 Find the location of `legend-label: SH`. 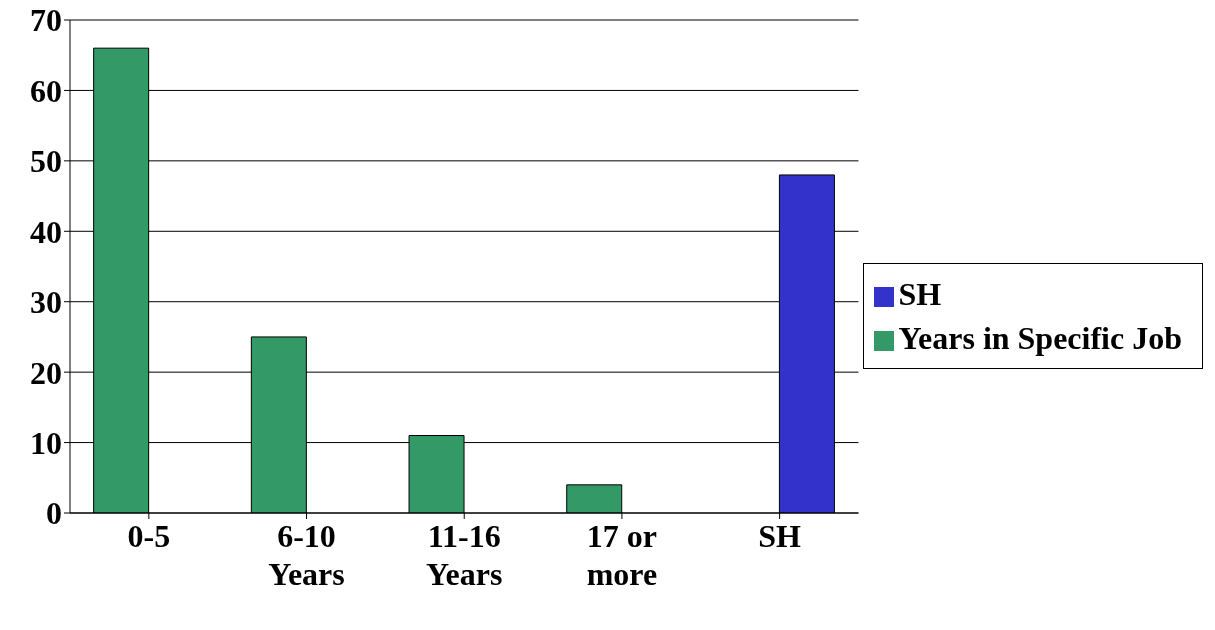

legend-label: SH is located at coordinates (920, 293).